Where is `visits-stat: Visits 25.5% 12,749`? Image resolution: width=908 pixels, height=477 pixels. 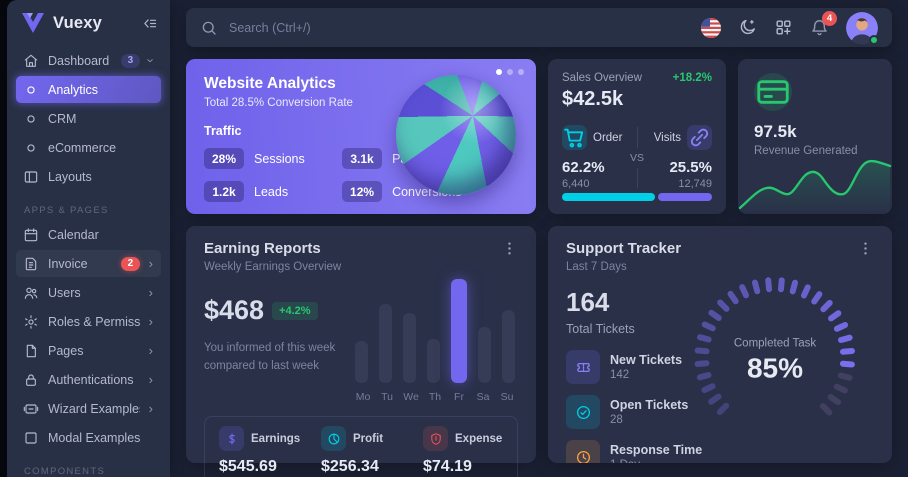 visits-stat: Visits 25.5% 12,749 is located at coordinates (682, 157).